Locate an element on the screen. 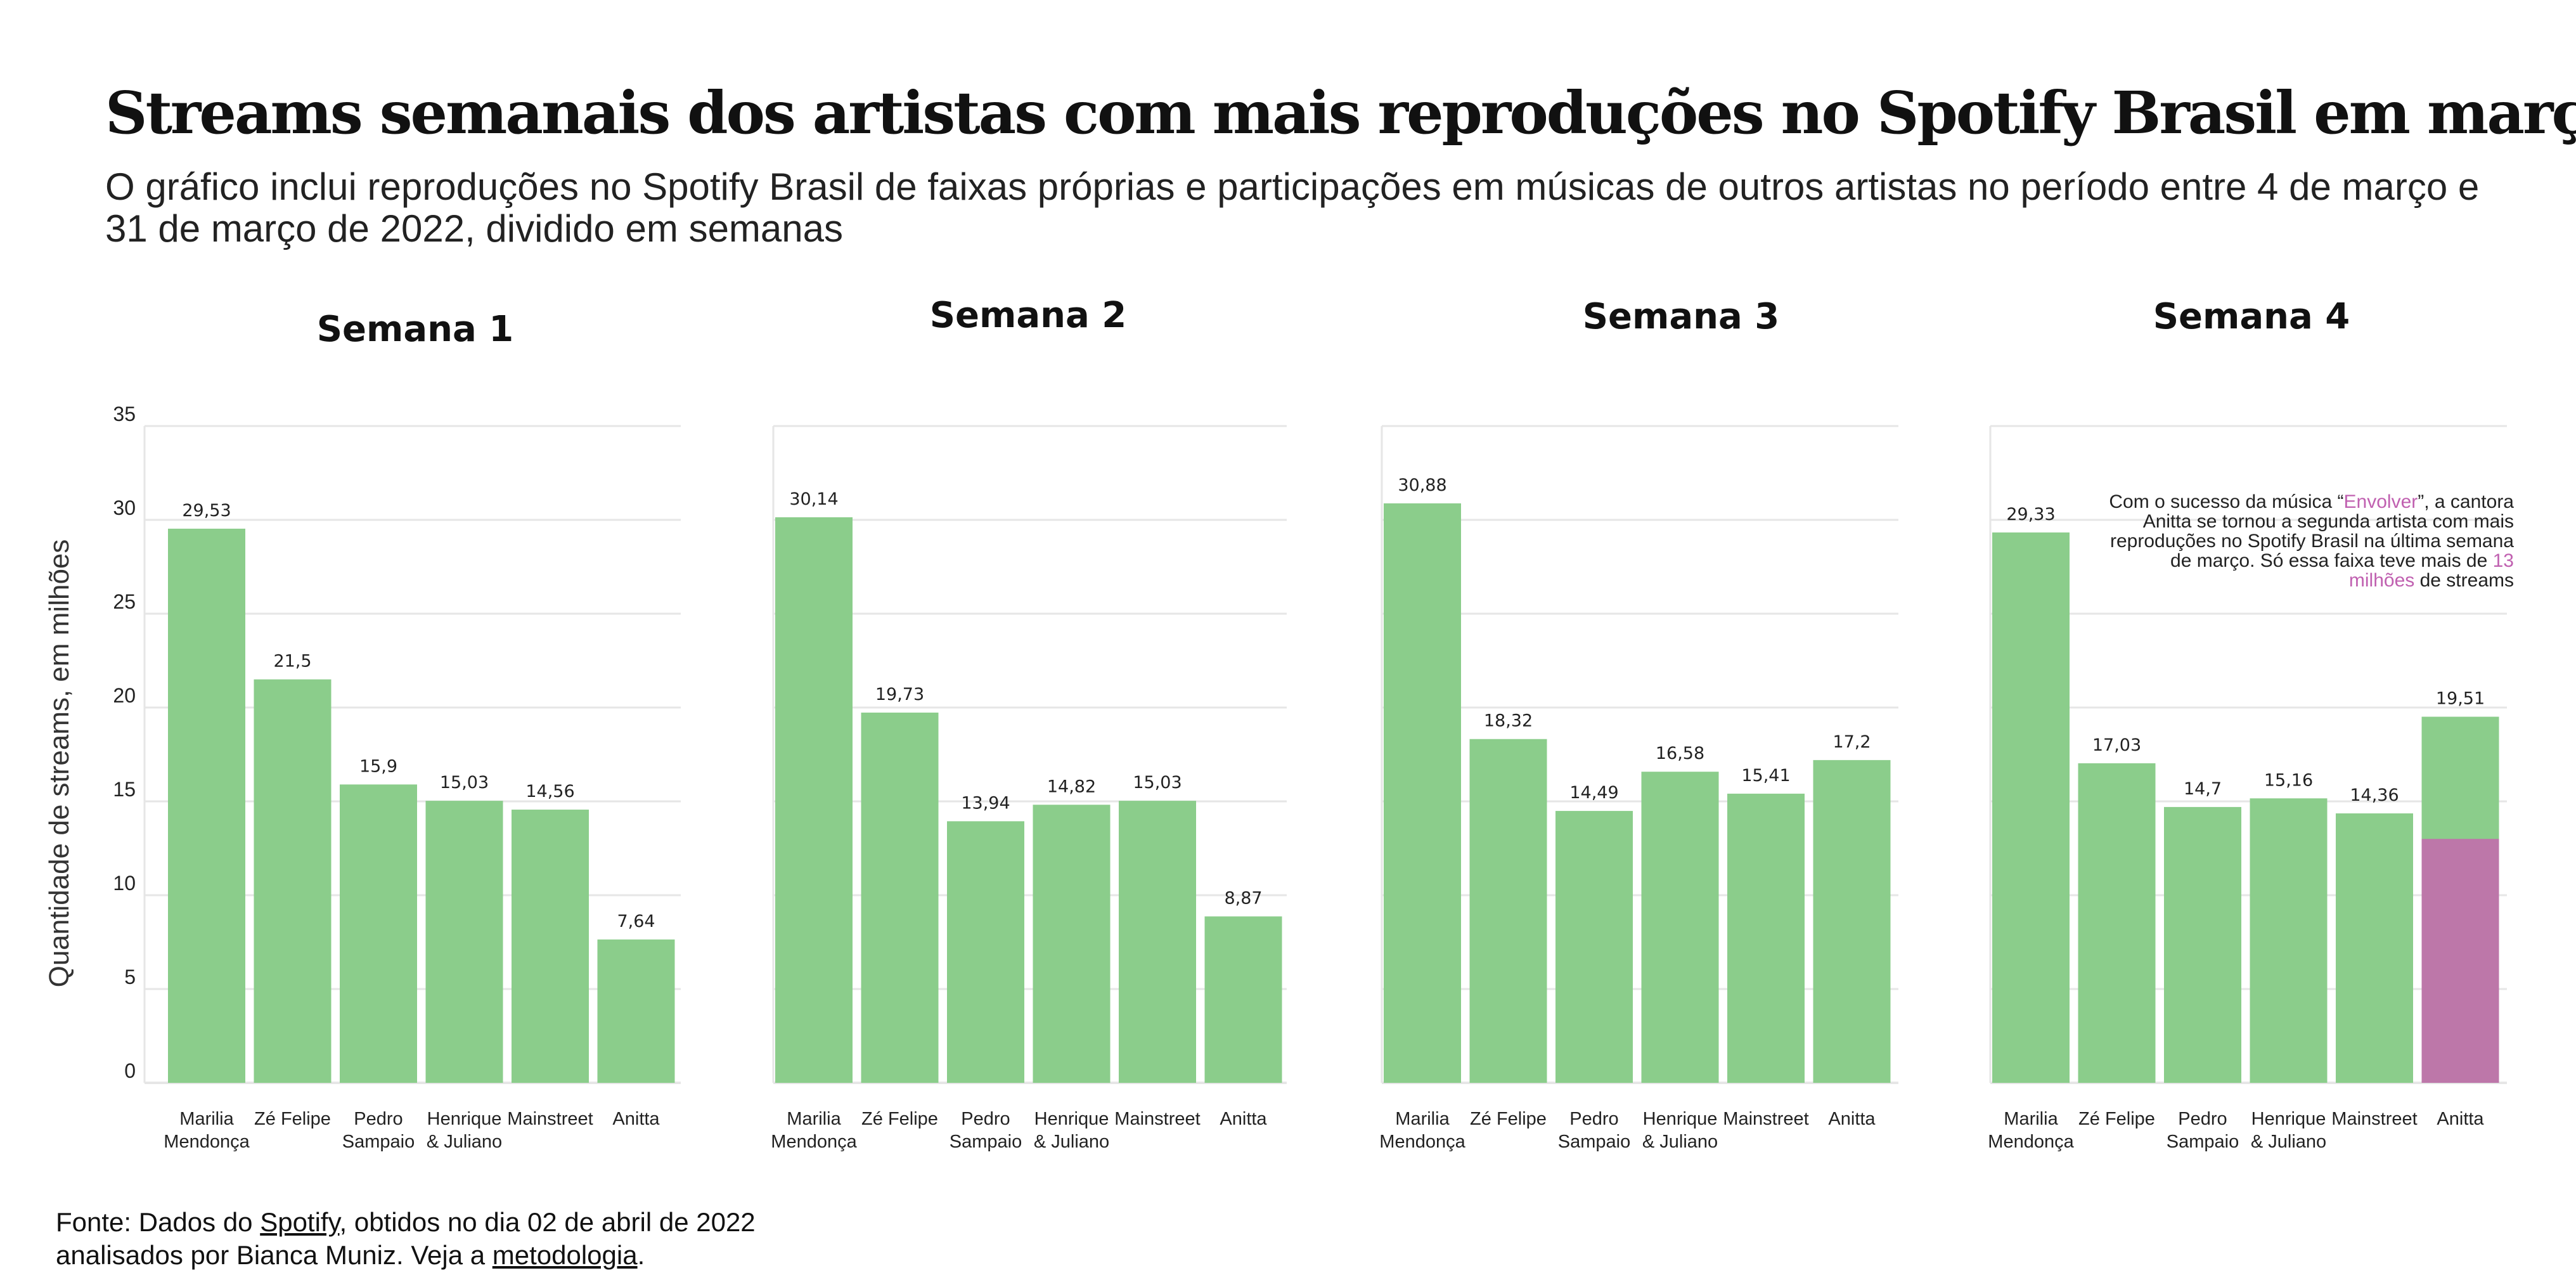  value-label: 15,41 is located at coordinates (1765, 776).